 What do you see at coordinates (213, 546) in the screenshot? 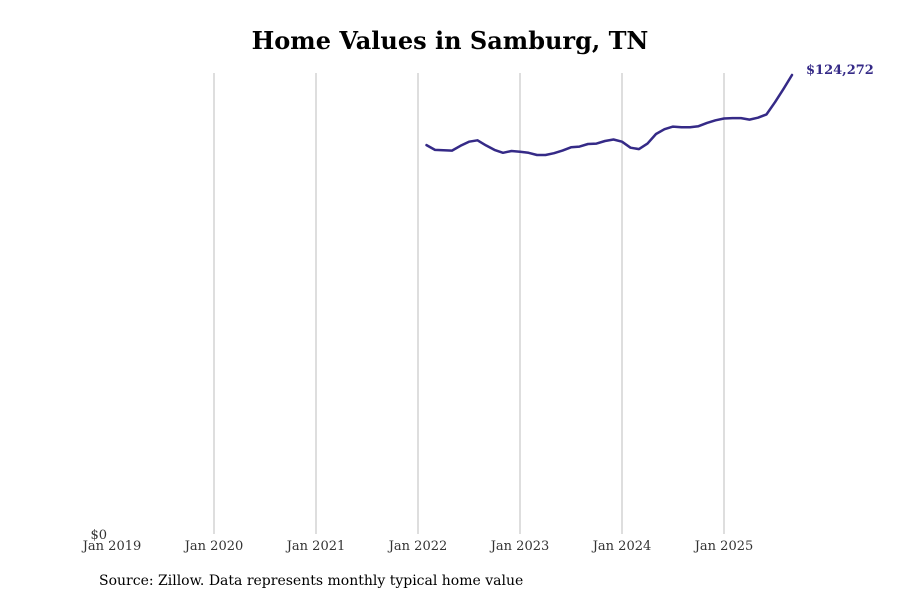
I see `x-tick-label: Jan 2020` at bounding box center [213, 546].